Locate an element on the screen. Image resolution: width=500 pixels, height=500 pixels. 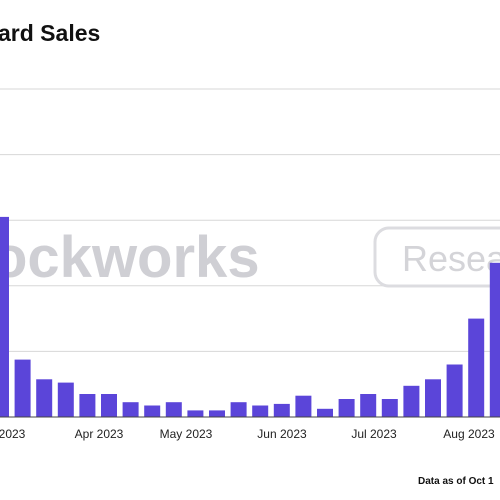
watermark-sub-text: Resea is located at coordinates (451, 258).